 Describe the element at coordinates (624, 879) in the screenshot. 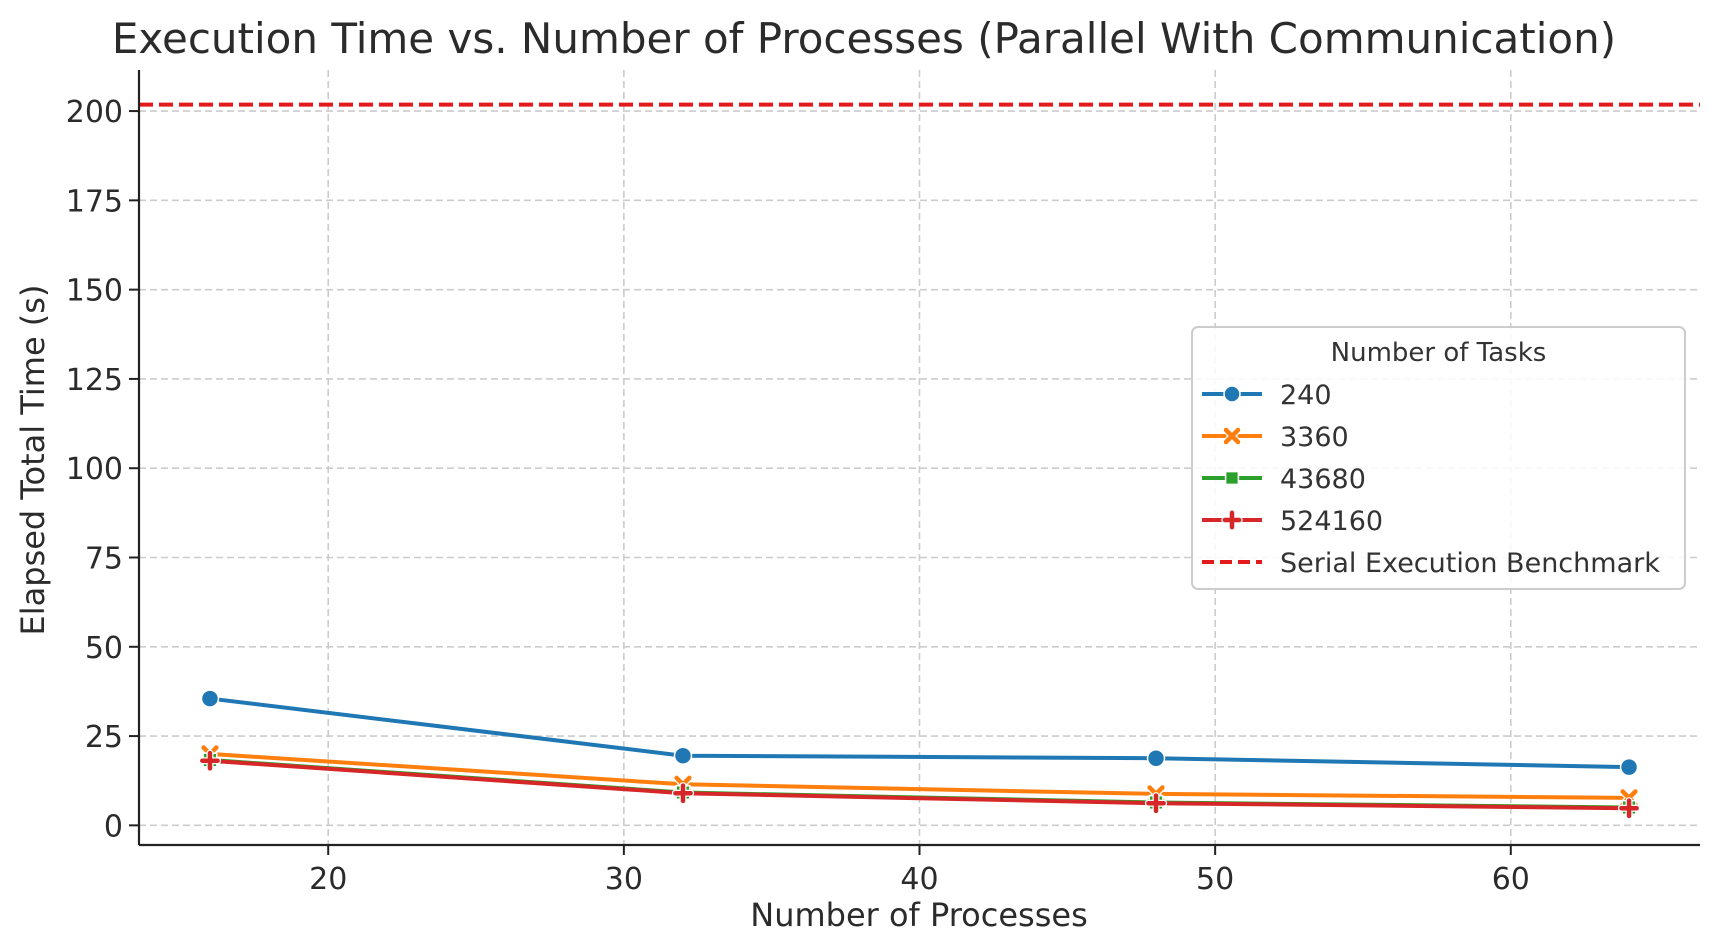

I see `x-tick-label: 30` at that location.